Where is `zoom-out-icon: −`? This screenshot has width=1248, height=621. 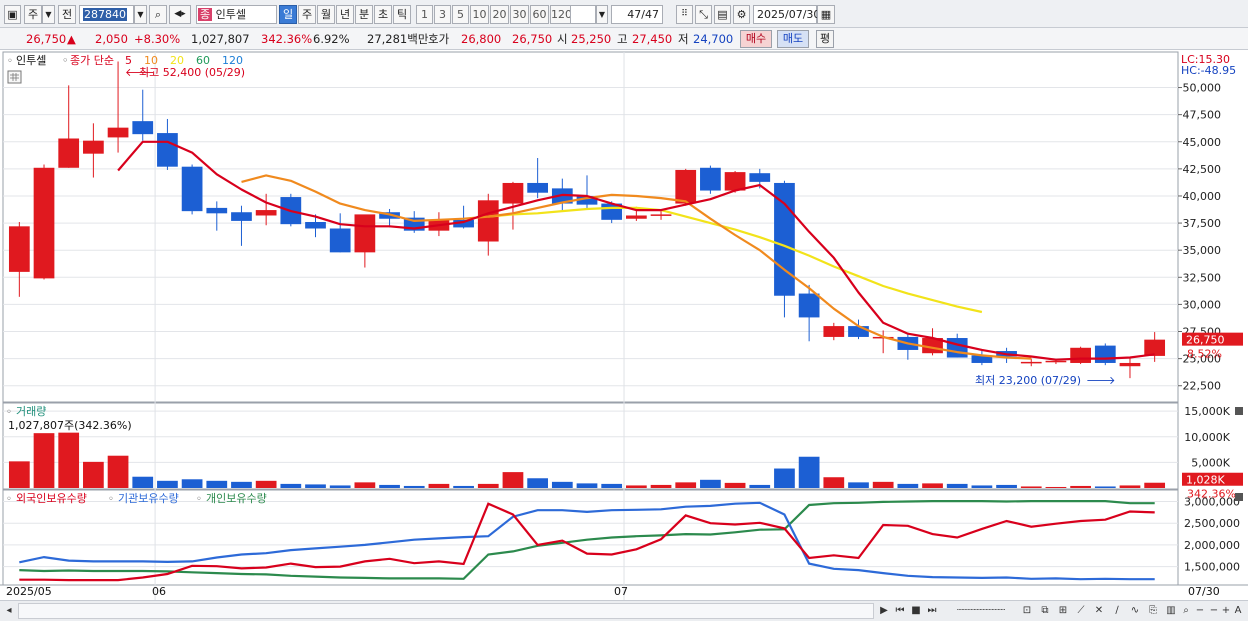 zoom-out-icon: − is located at coordinates (1200, 610).